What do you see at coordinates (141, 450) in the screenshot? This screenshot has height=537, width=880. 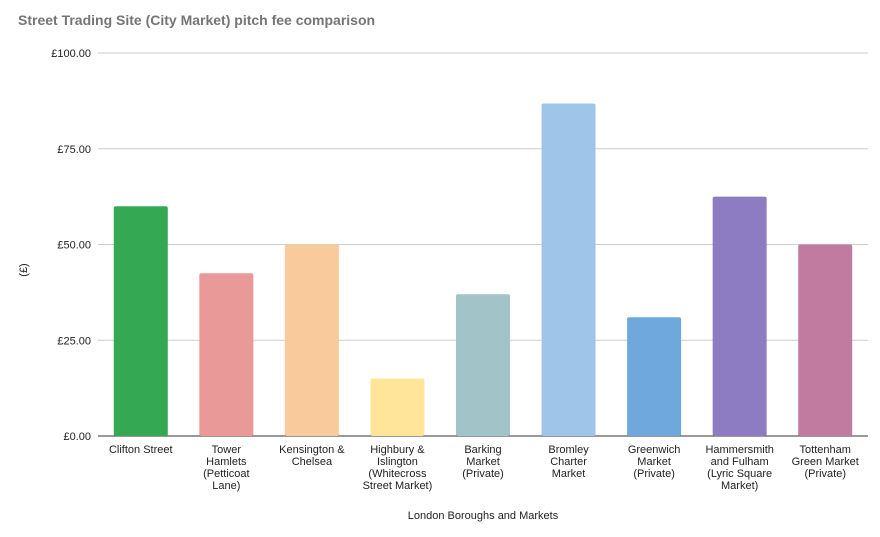 I see `x-category-label: Clifton Street` at bounding box center [141, 450].